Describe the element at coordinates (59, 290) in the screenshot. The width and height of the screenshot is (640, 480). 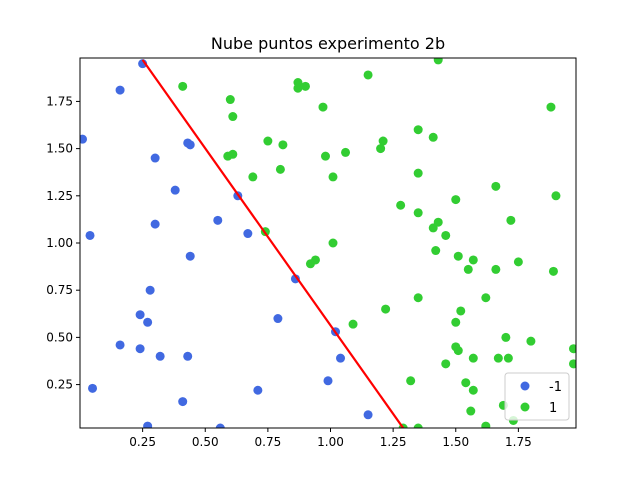
I see `y-tick-label: 0.75` at that location.